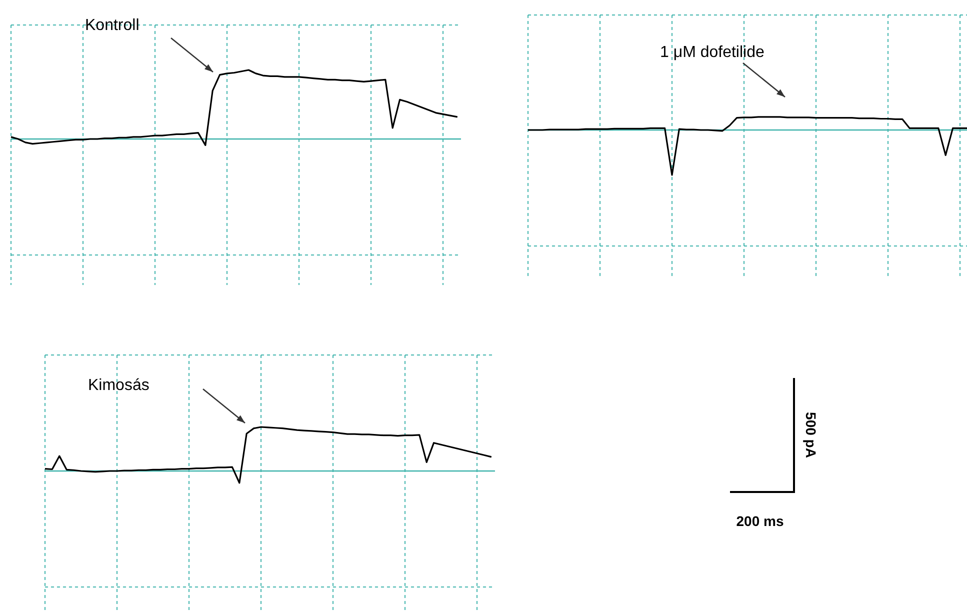 This screenshot has height=612, width=967. Describe the element at coordinates (760, 521) in the screenshot. I see `text: 200 ms` at that location.